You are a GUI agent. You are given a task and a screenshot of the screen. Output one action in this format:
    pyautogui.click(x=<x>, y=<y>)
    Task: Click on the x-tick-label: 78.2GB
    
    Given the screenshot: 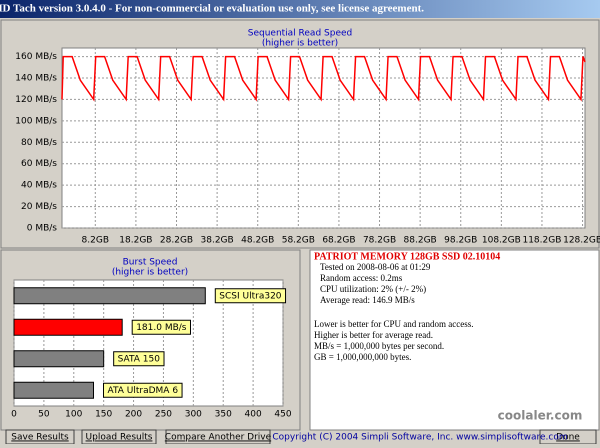 What is the action you would take?
    pyautogui.click(x=379, y=241)
    